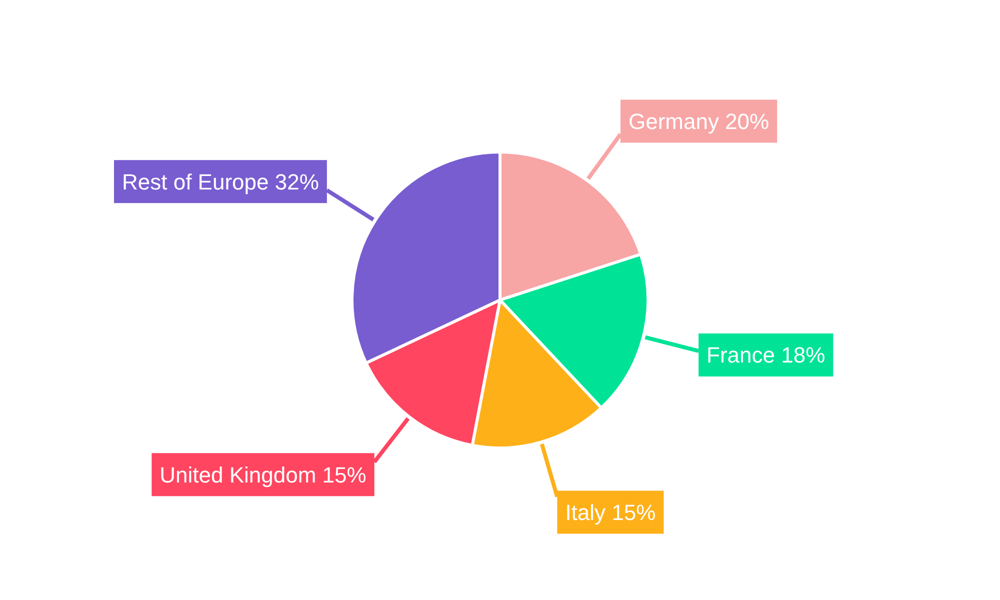 The image size is (1000, 600). Describe the element at coordinates (610, 512) in the screenshot. I see `slice-label: Italy 15%` at that location.